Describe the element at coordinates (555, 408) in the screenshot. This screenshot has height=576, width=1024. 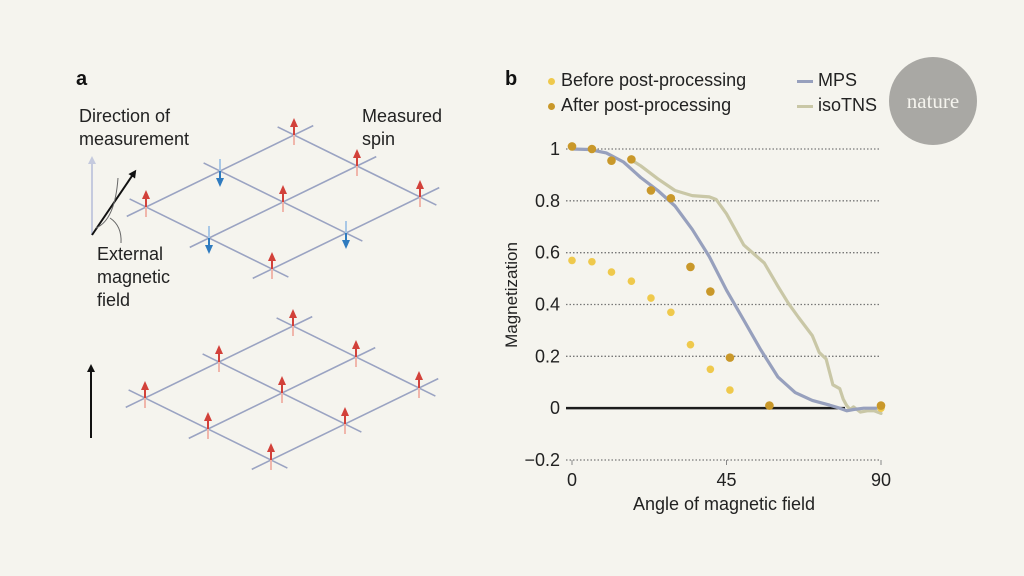
I see `y-tick-label: 0` at that location.